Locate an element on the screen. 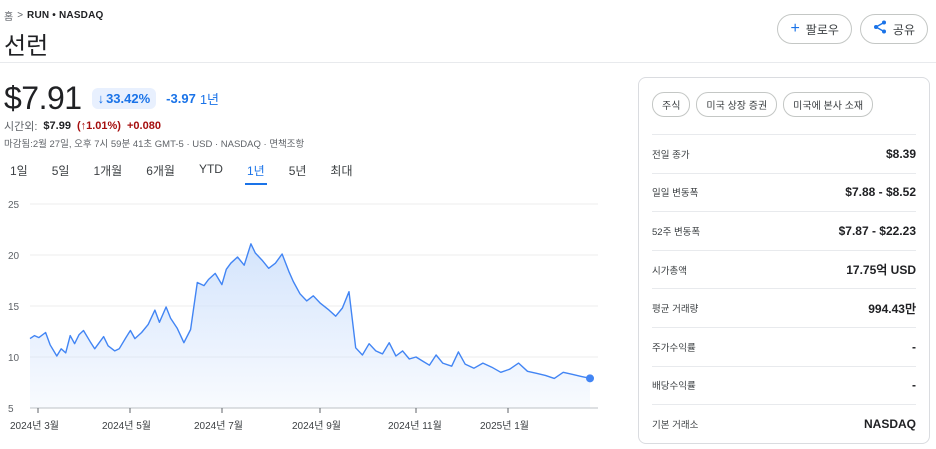 This screenshot has height=449, width=936. stat-label: 일일 변동폭 is located at coordinates (675, 194).